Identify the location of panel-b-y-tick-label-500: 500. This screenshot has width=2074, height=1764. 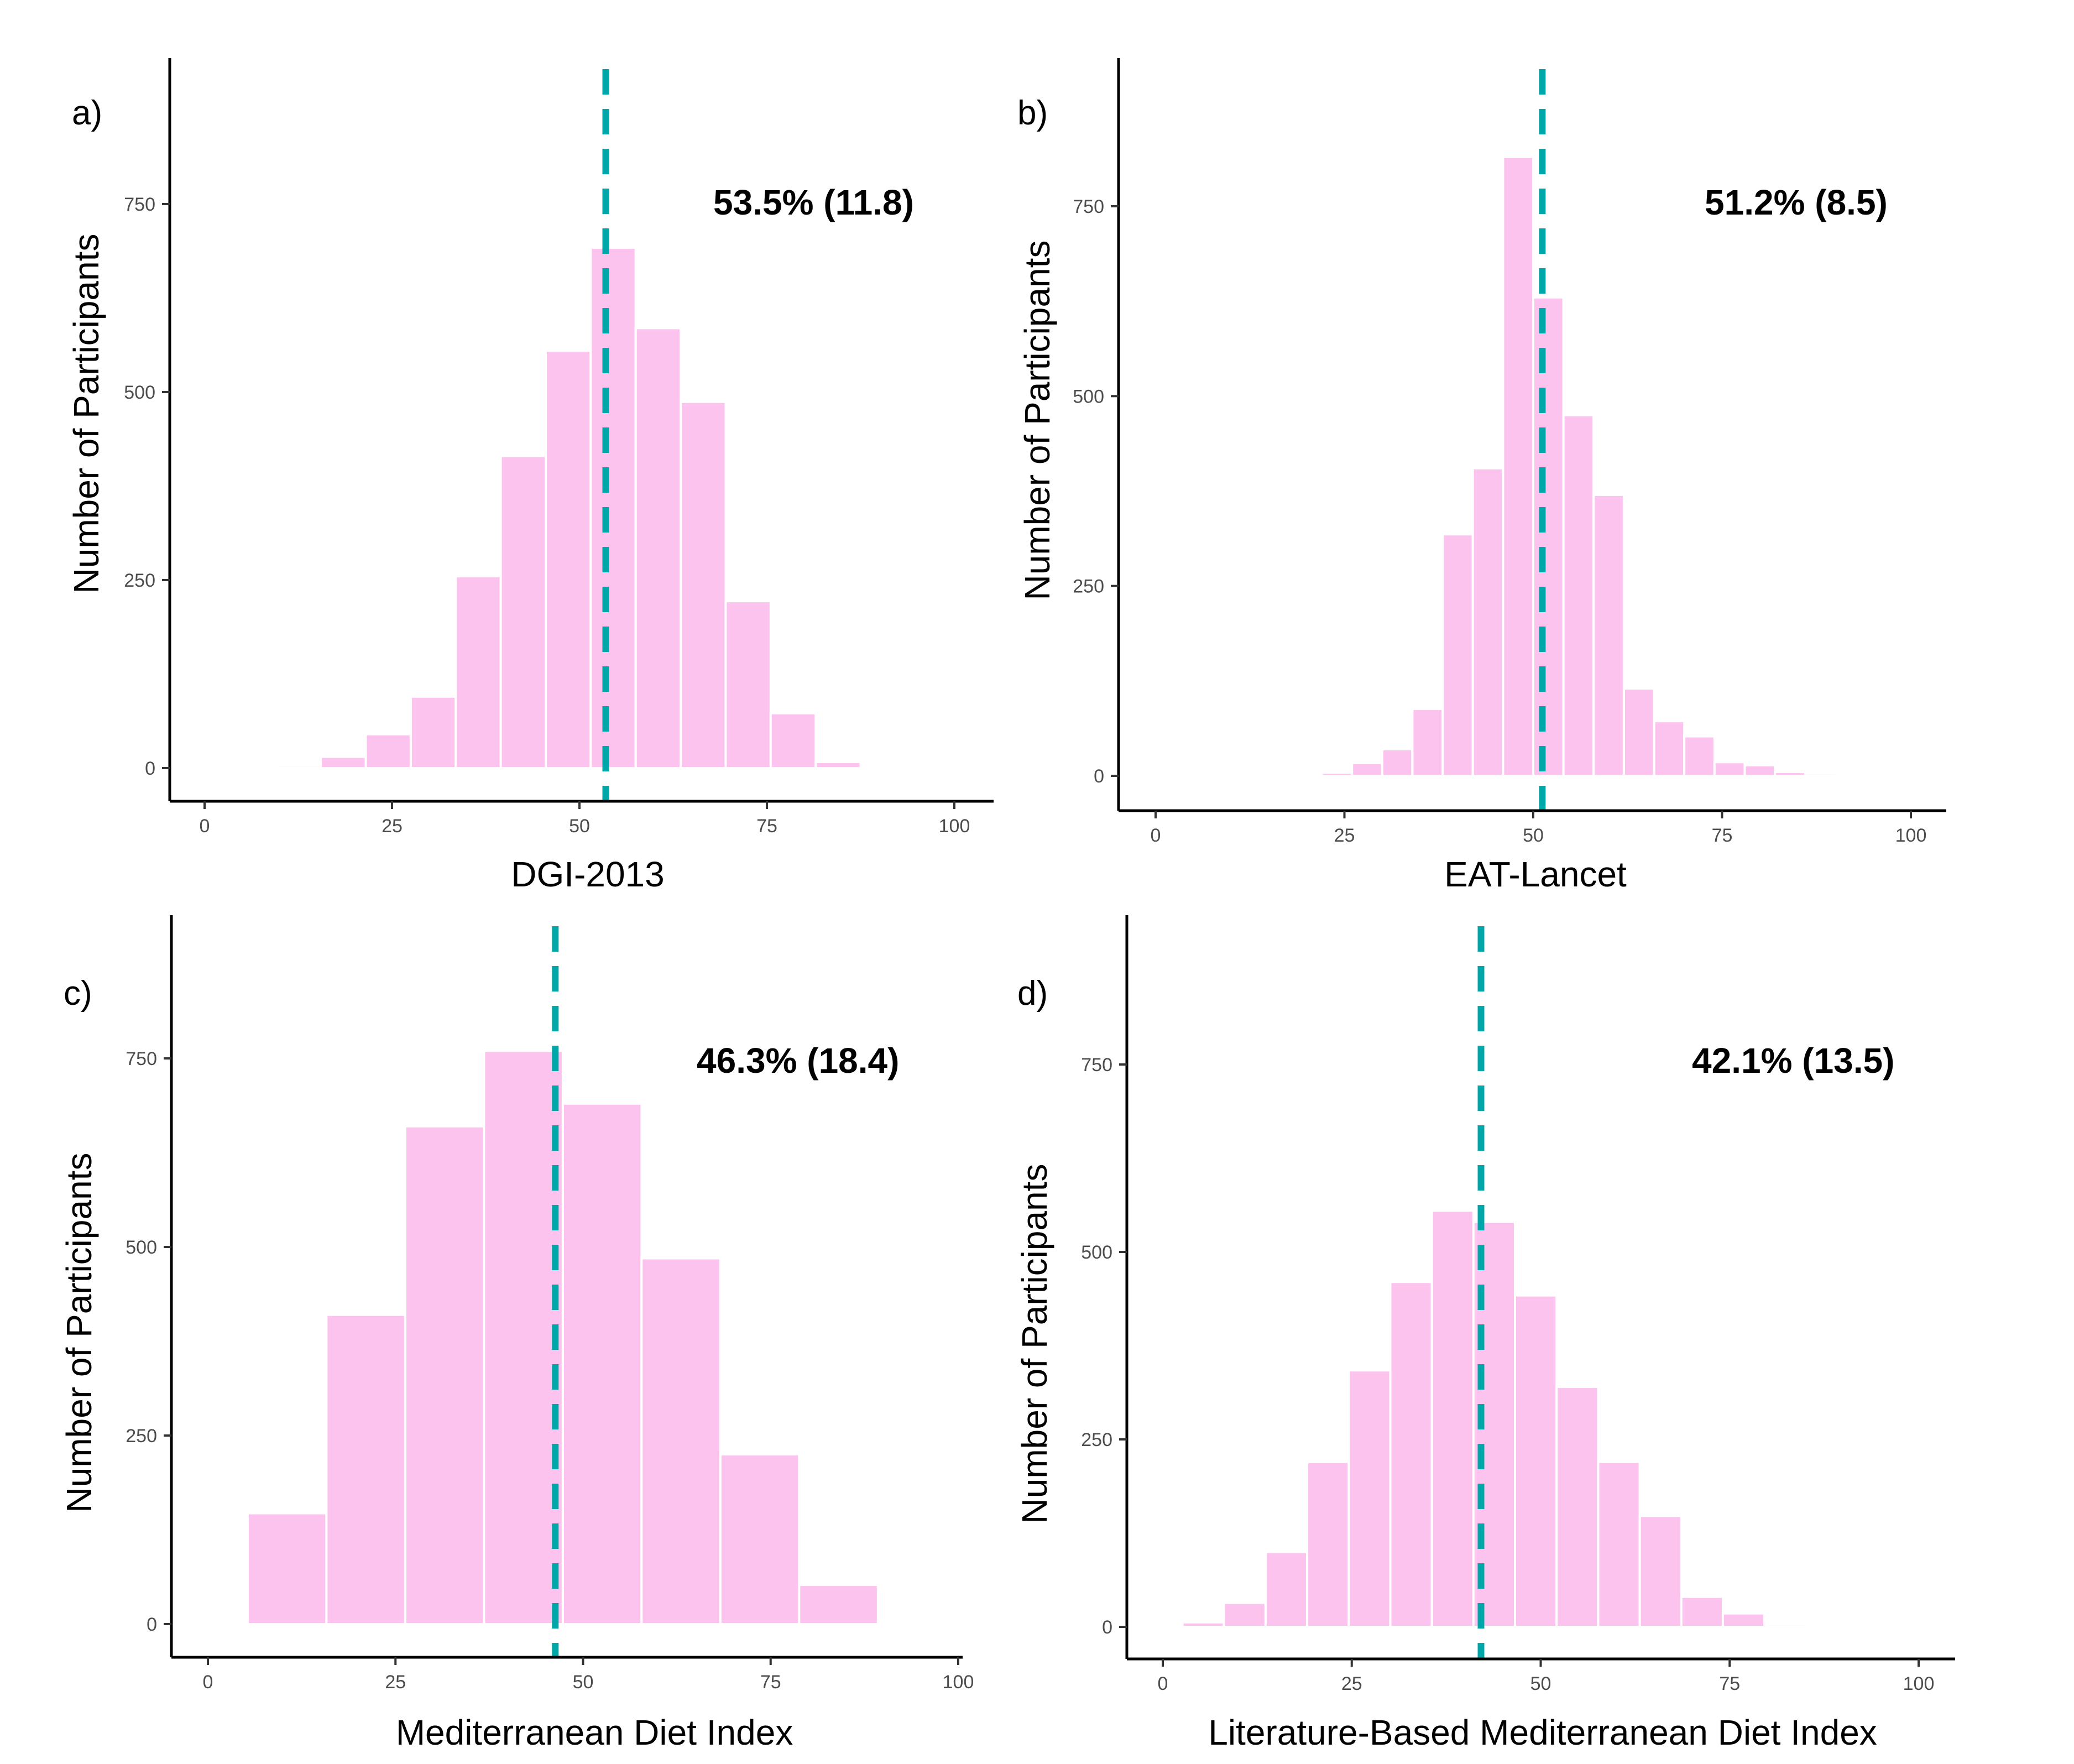
(1088, 396).